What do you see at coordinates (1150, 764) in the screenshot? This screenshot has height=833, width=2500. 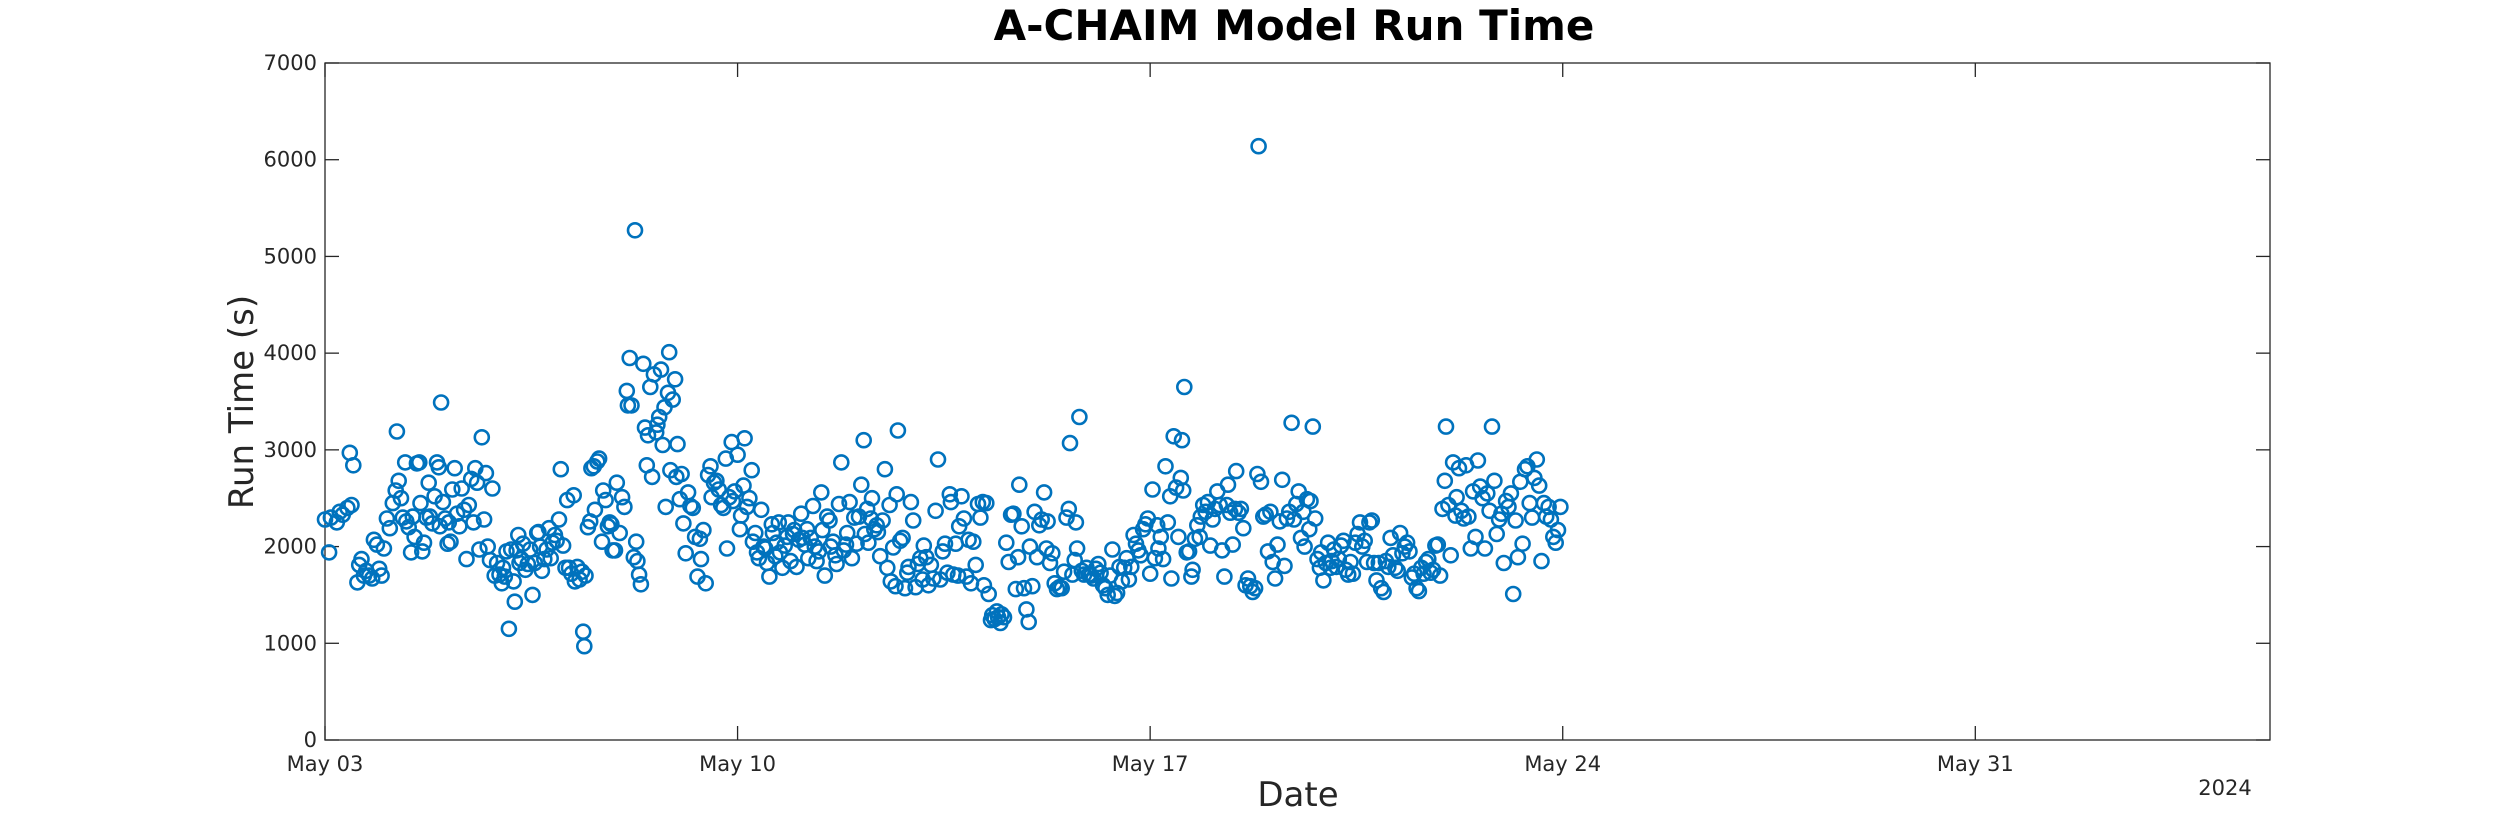 I see `x-tick-label: May 17` at bounding box center [1150, 764].